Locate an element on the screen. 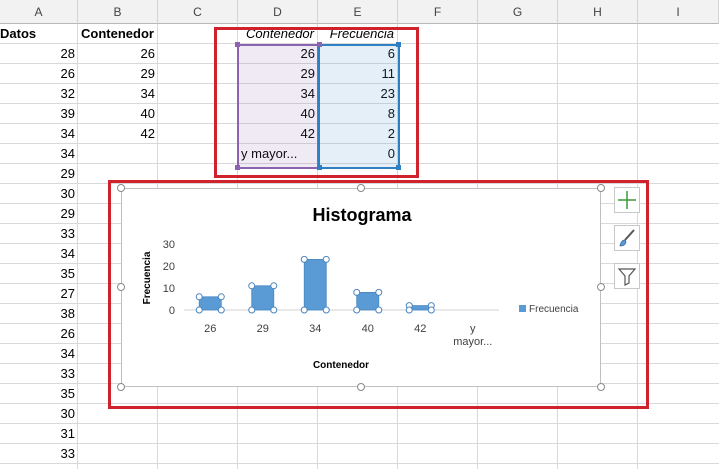 This screenshot has width=719, height=469. column-header-c: C is located at coordinates (198, 12).